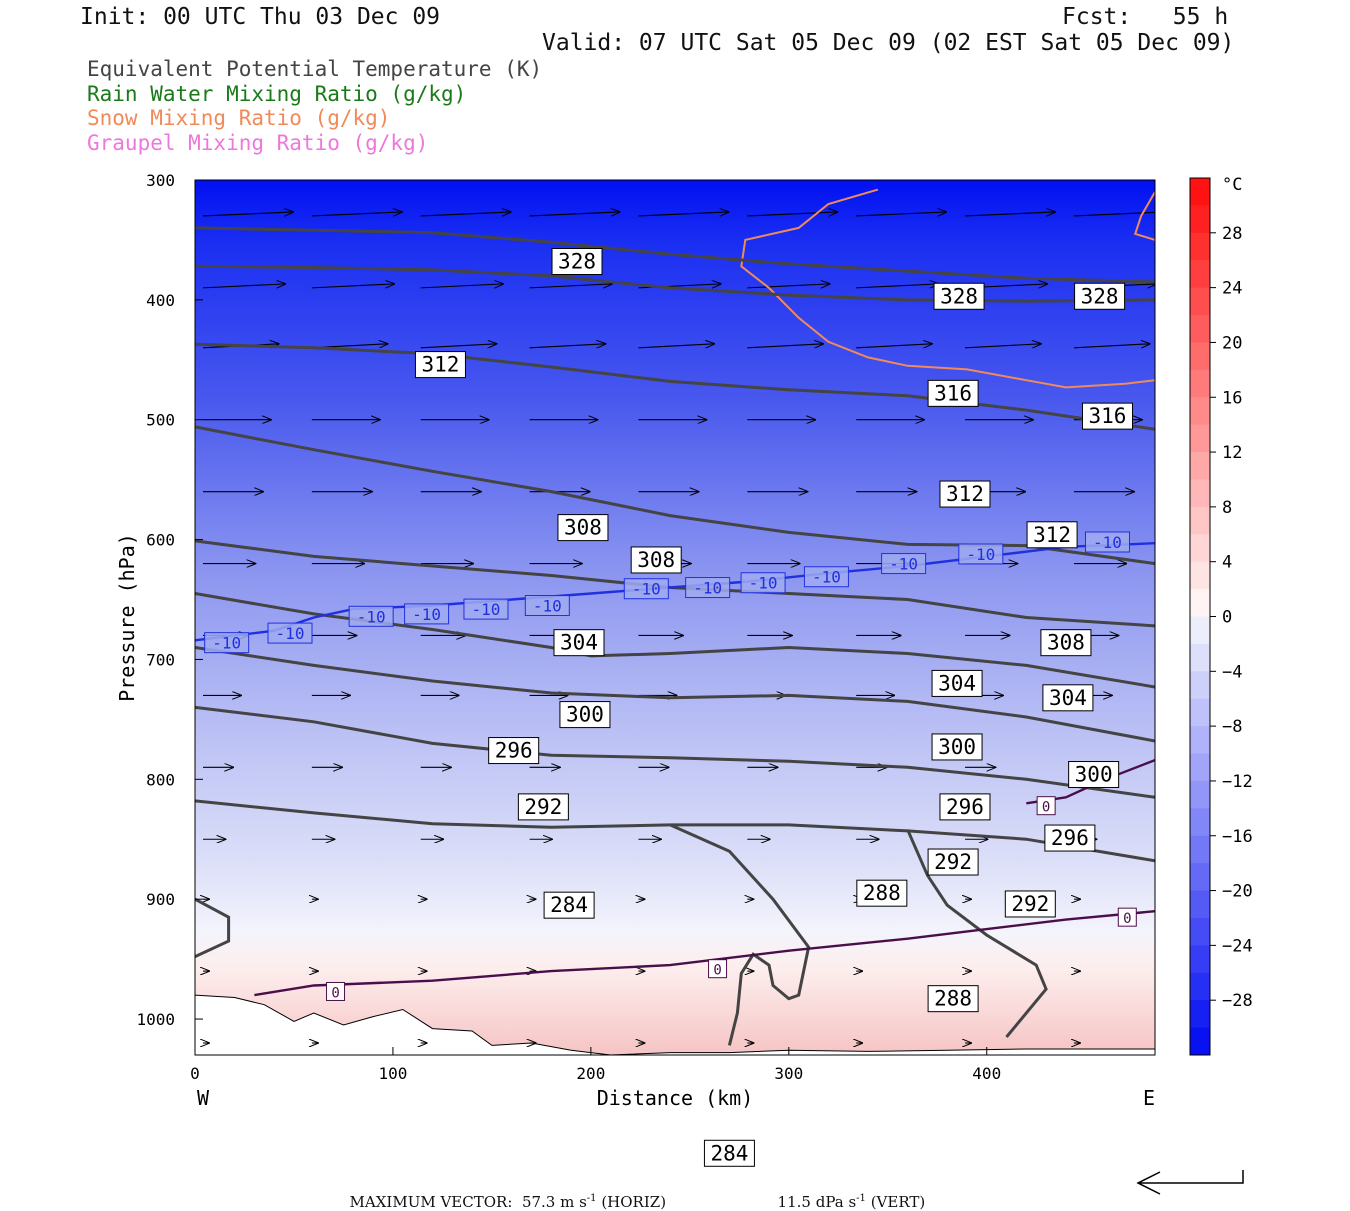 The width and height of the screenshot is (1350, 1211). I want to click on theta-e-label: 304, so click(957, 683).